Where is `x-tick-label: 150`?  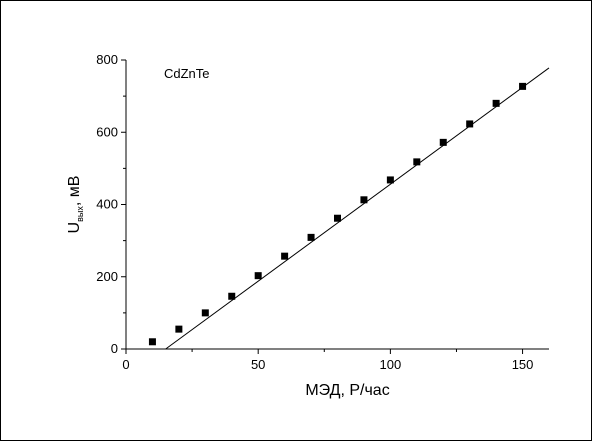
x-tick-label: 150 is located at coordinates (523, 364).